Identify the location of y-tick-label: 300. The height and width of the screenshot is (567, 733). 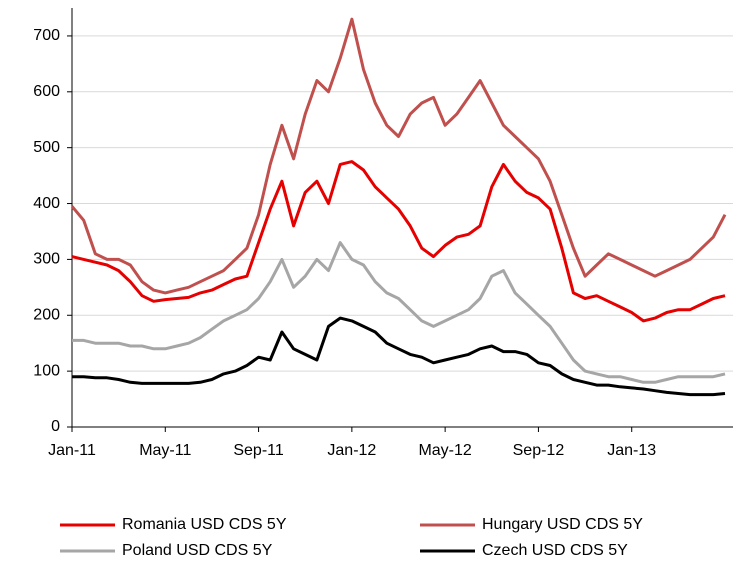
(46, 259).